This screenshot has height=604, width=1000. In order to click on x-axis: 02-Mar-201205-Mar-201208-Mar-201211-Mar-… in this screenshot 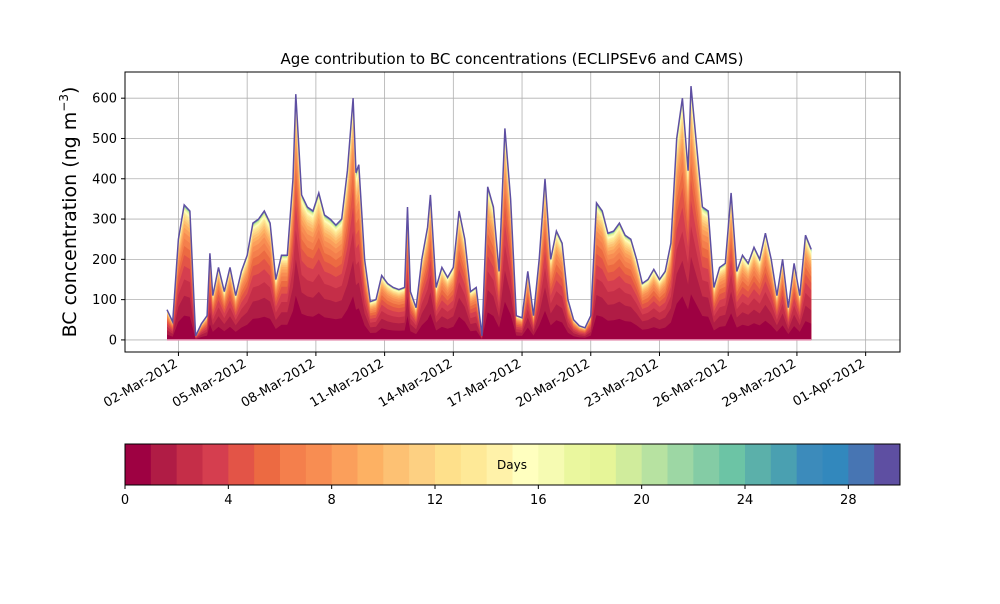, I will do `click(484, 381)`.